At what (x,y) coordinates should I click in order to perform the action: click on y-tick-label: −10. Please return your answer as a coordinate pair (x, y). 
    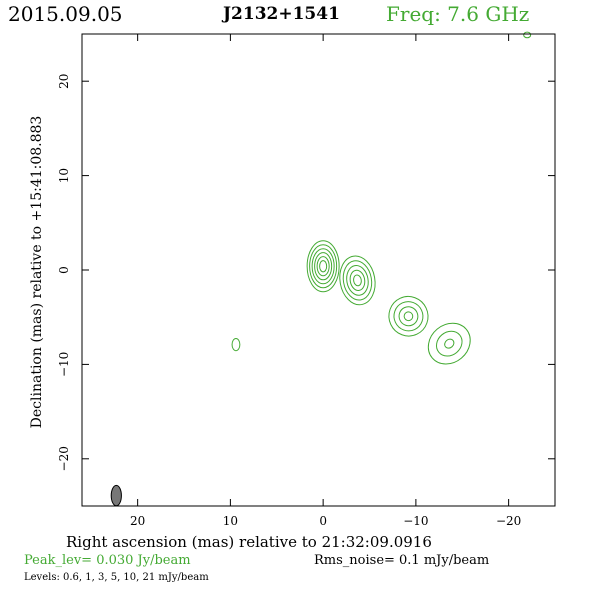
    Looking at the image, I should click on (64, 364).